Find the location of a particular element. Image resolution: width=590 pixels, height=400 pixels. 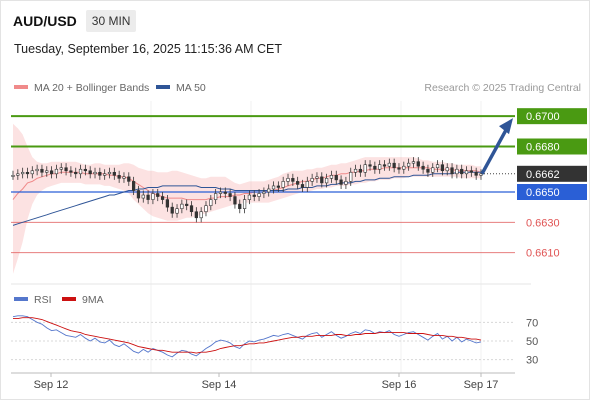

rsi-ma-line is located at coordinates (247, 335).